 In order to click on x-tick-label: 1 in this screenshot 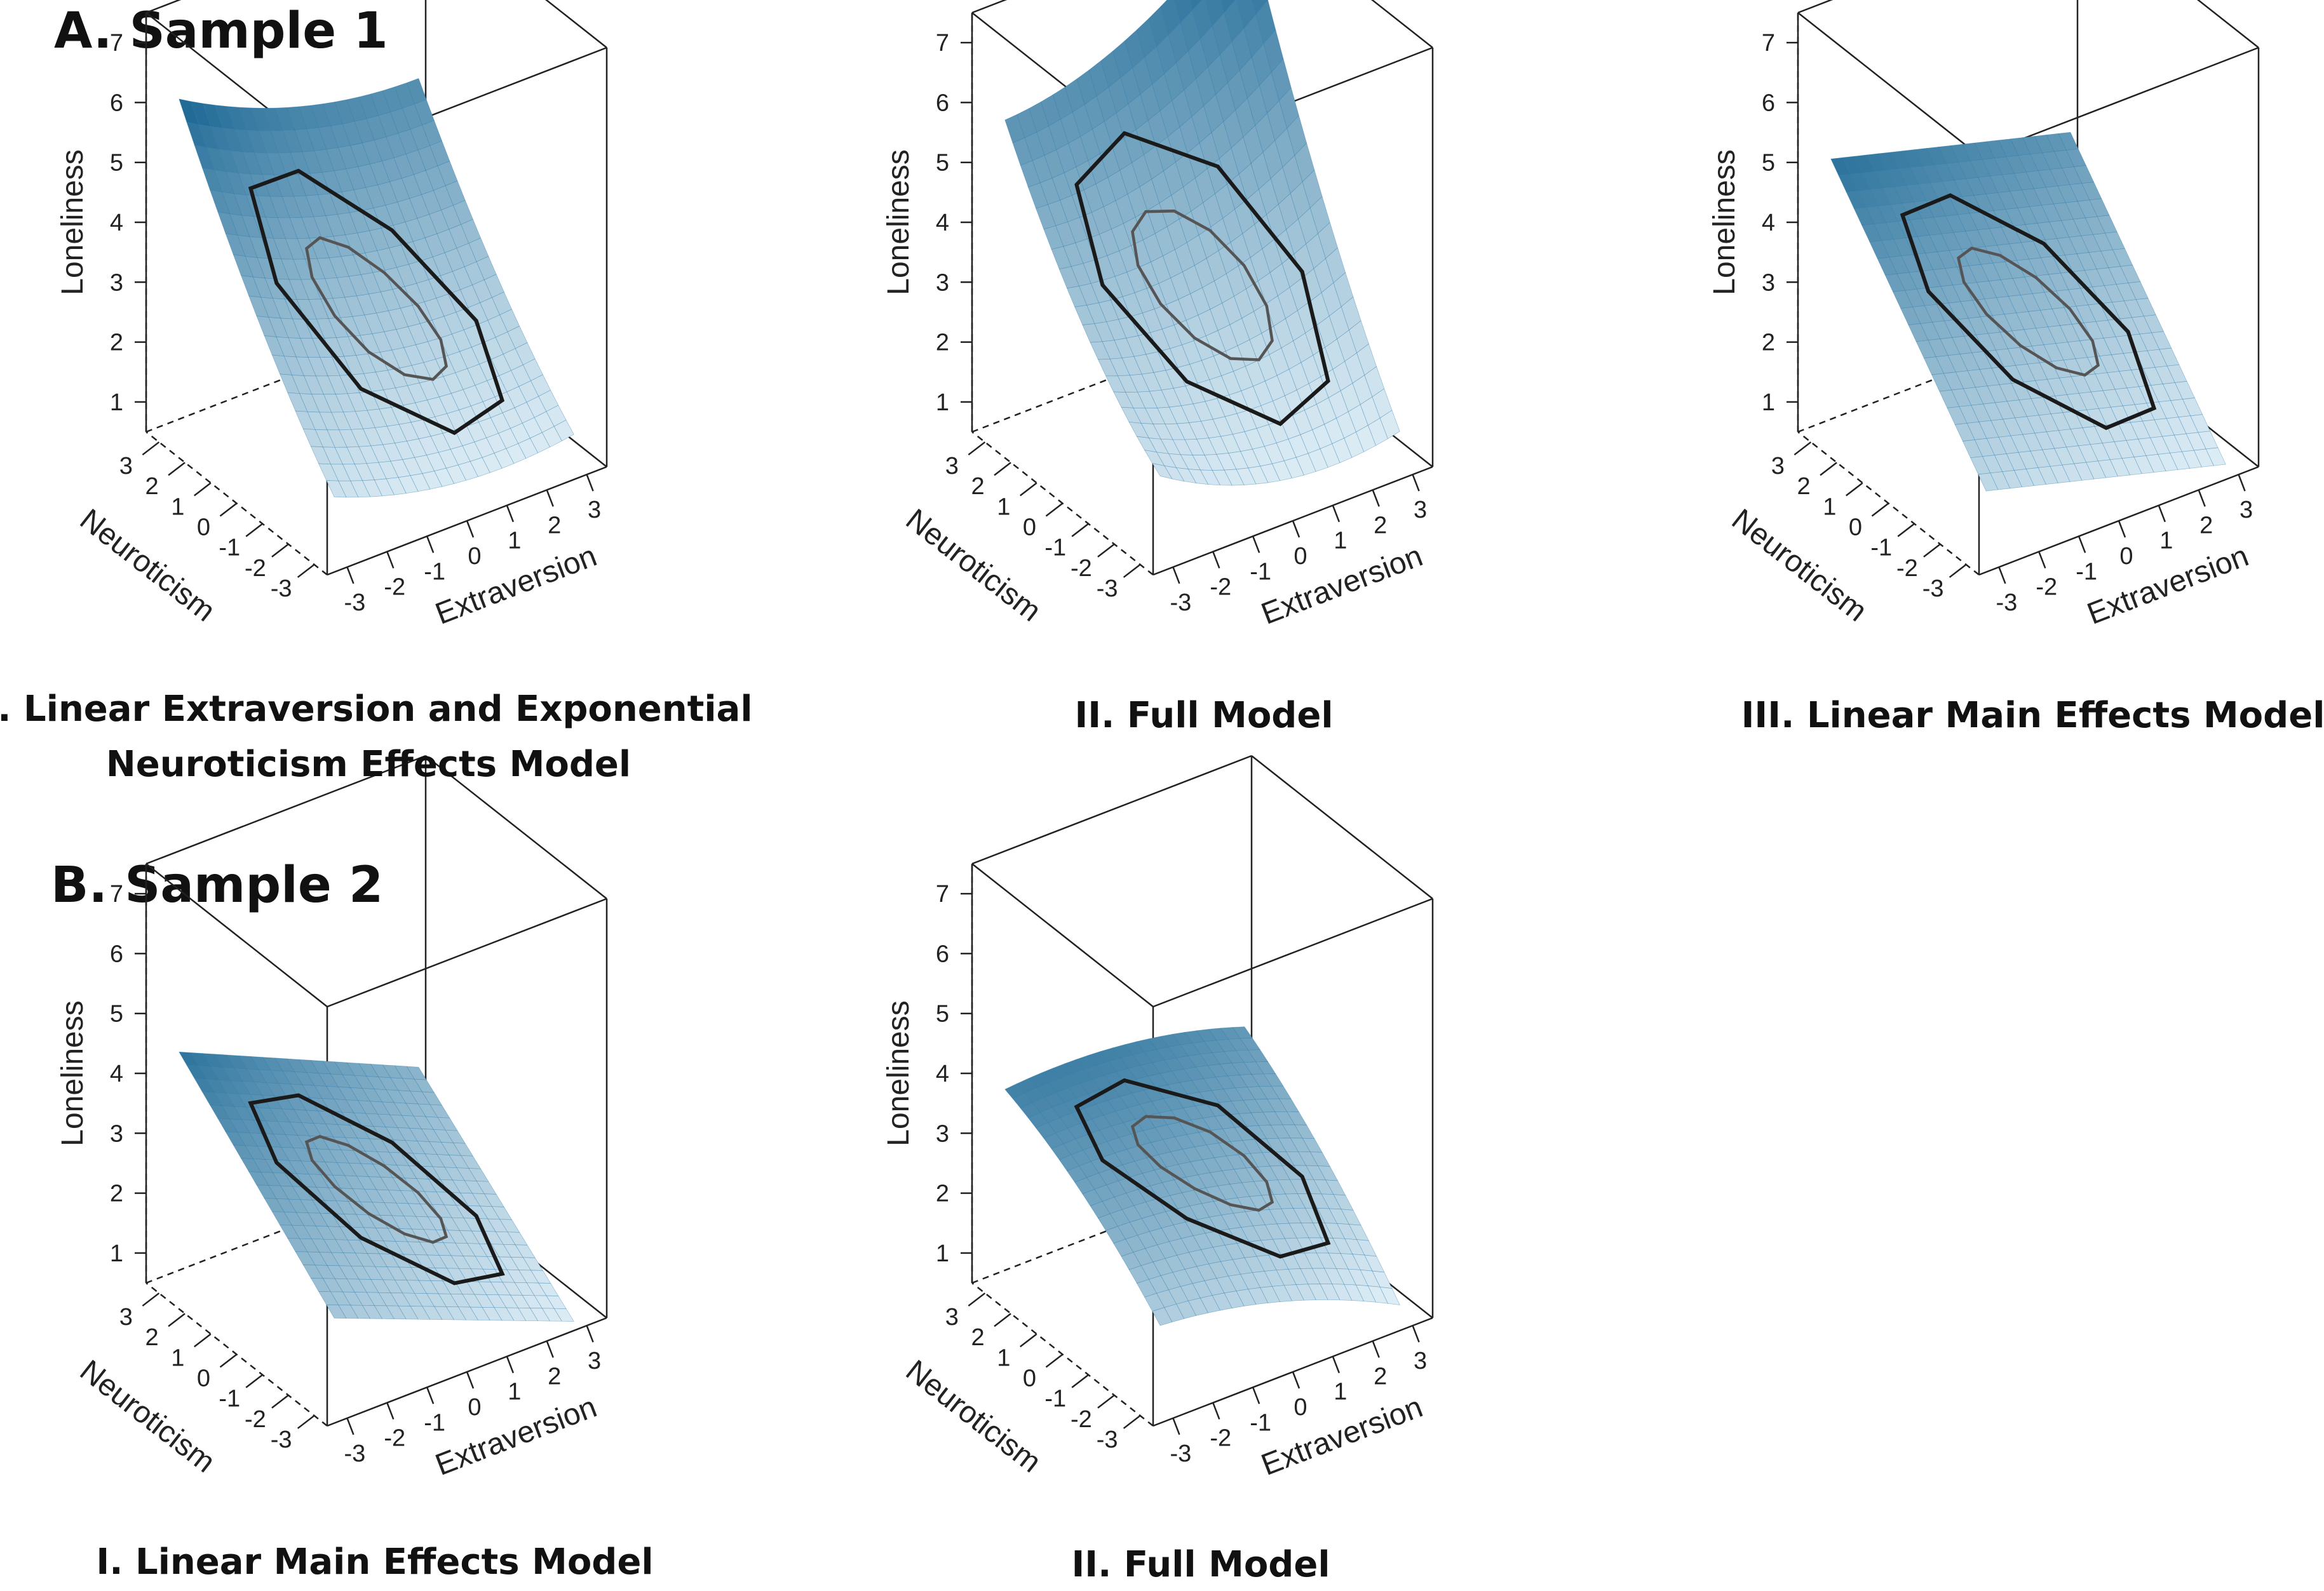, I will do `click(514, 541)`.